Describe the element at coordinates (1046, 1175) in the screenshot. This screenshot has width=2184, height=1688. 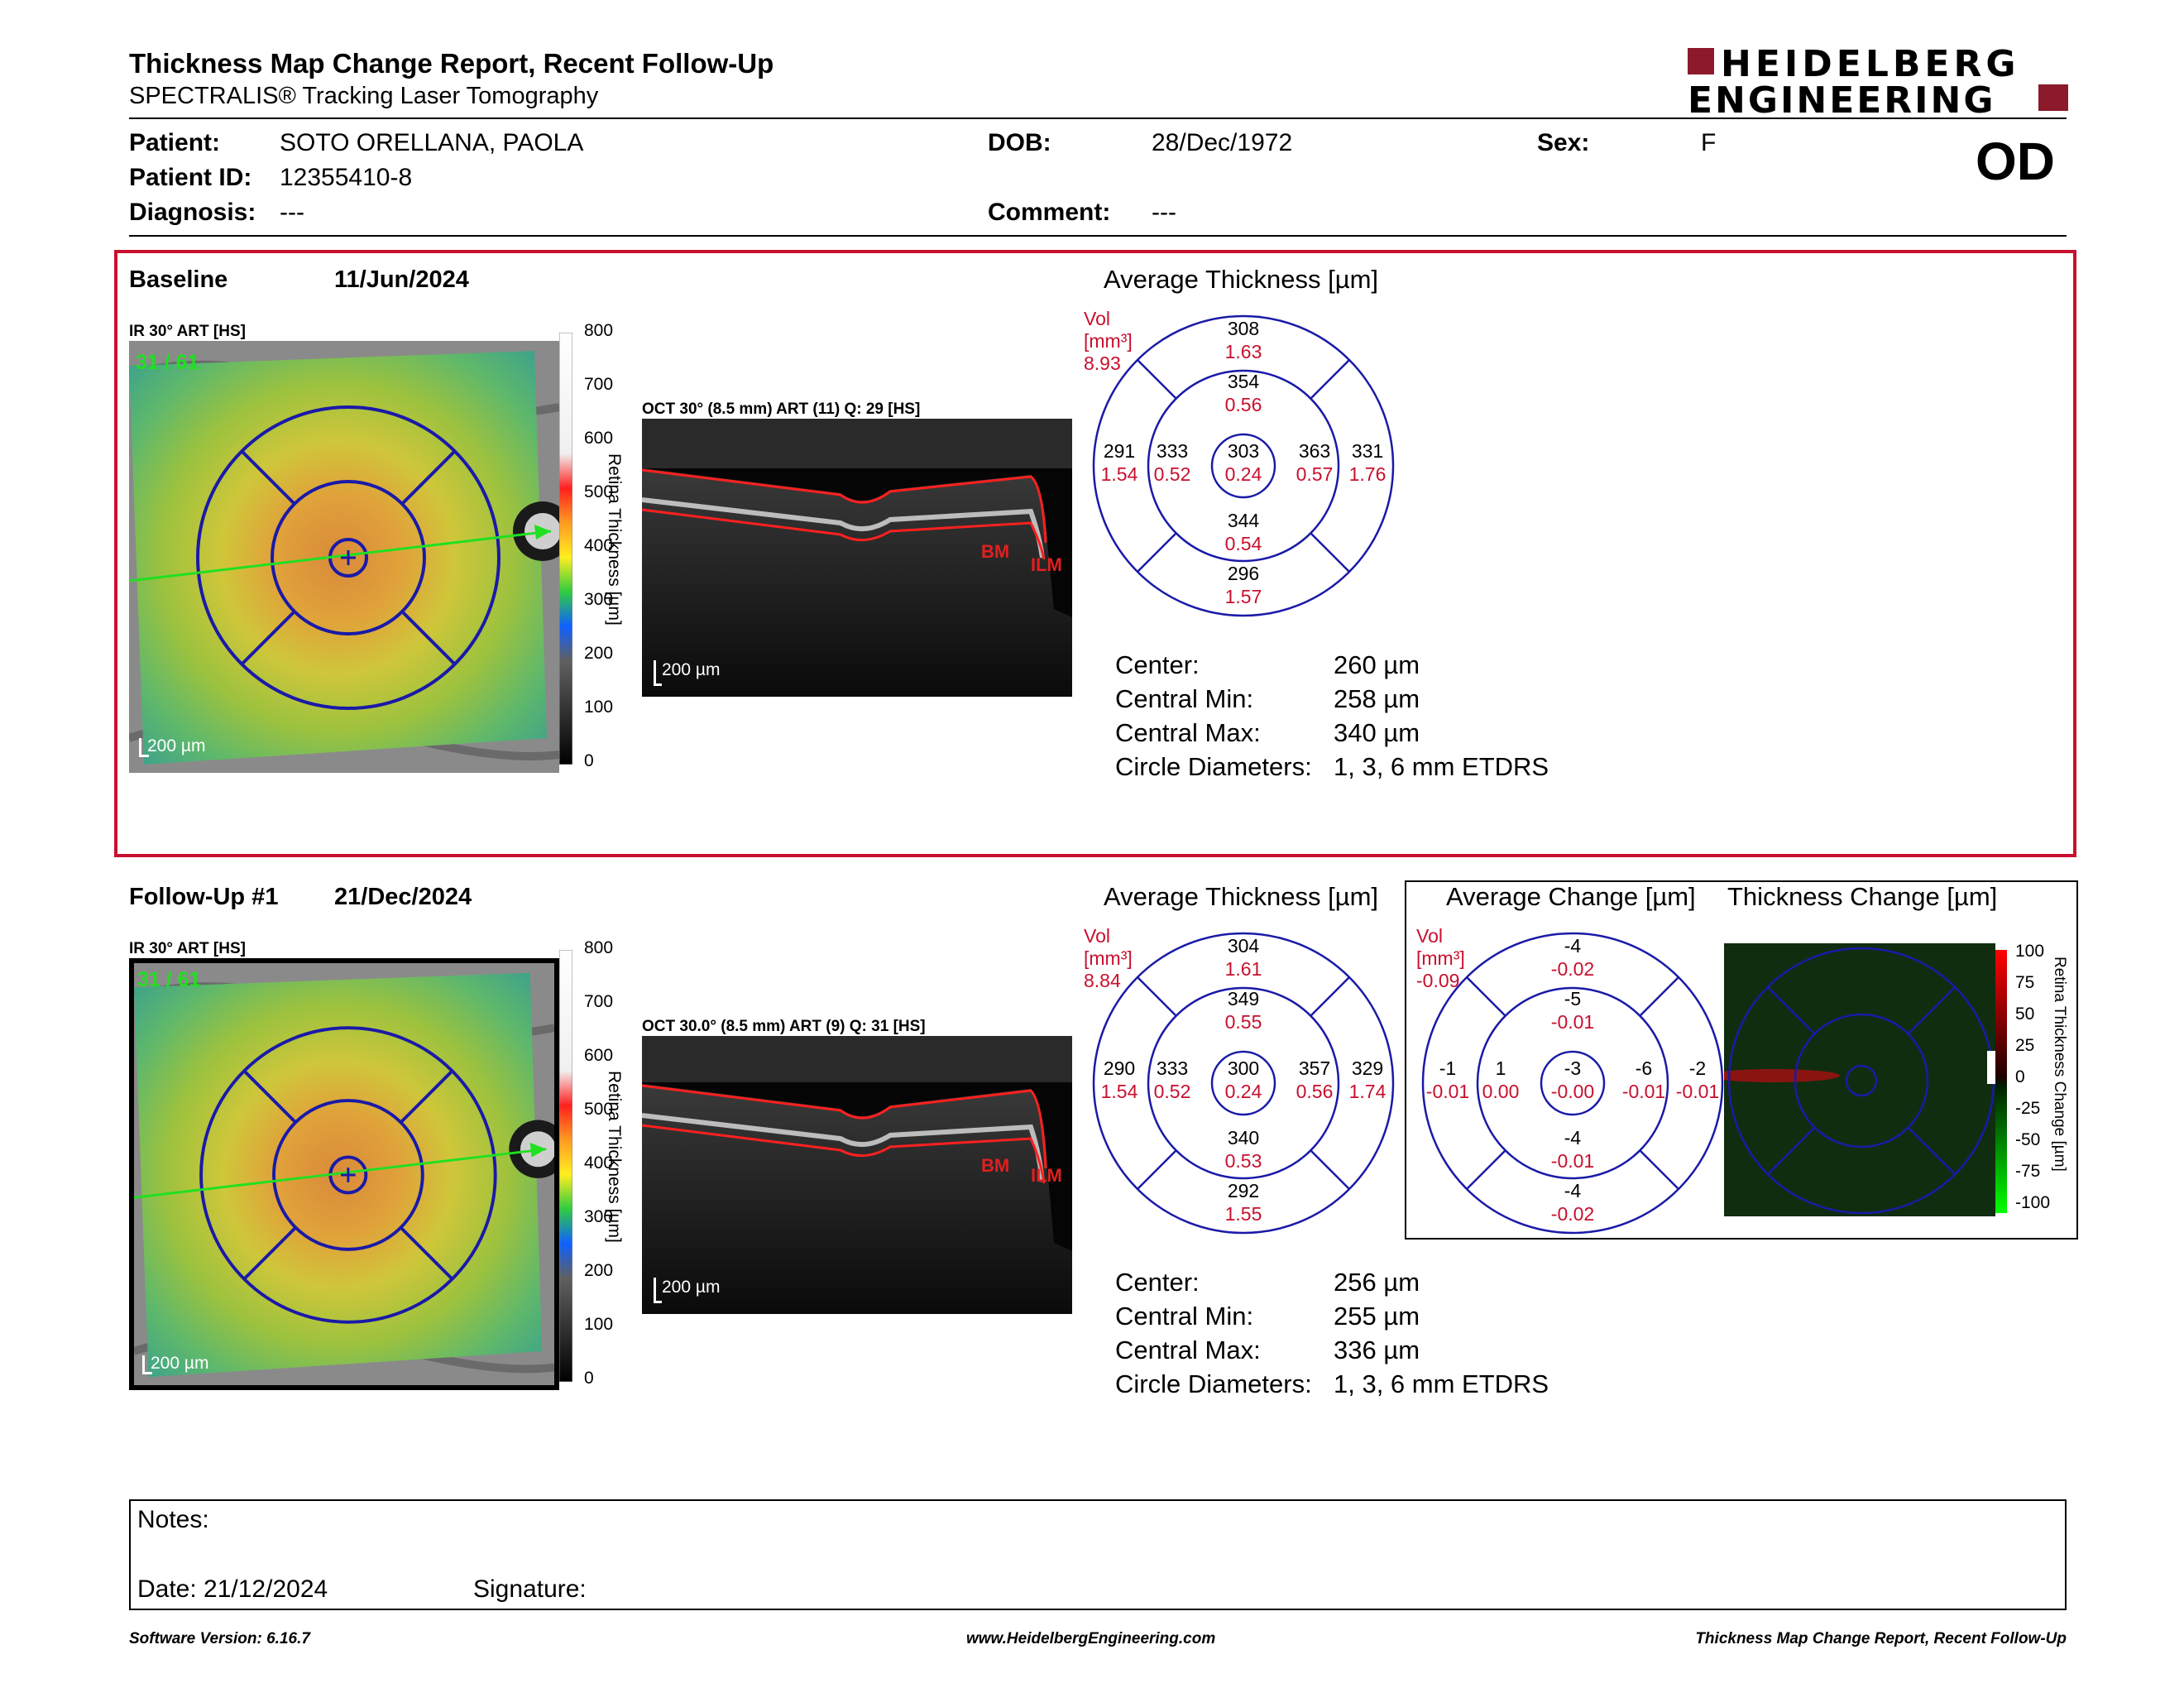
I see `followup-ilm-label: ILM` at that location.